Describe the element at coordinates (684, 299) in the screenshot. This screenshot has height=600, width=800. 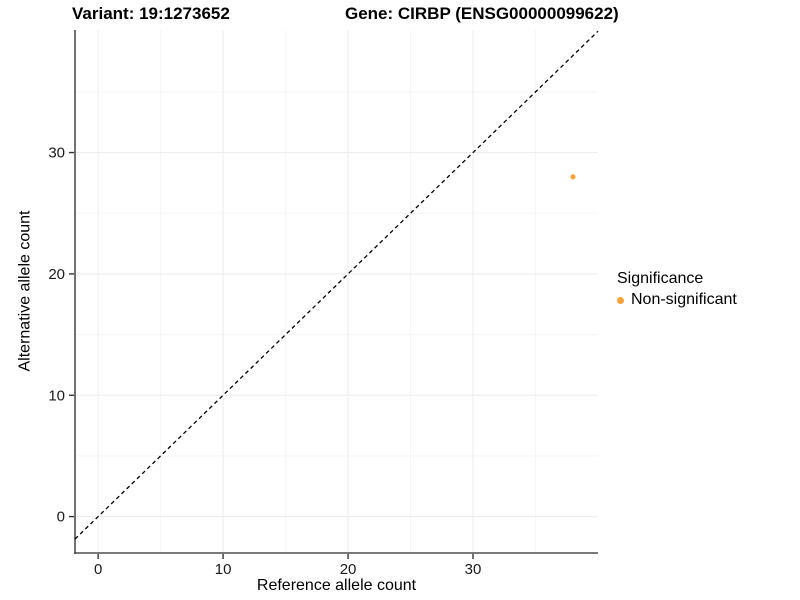
I see `legend-item-label: Non-significant` at that location.